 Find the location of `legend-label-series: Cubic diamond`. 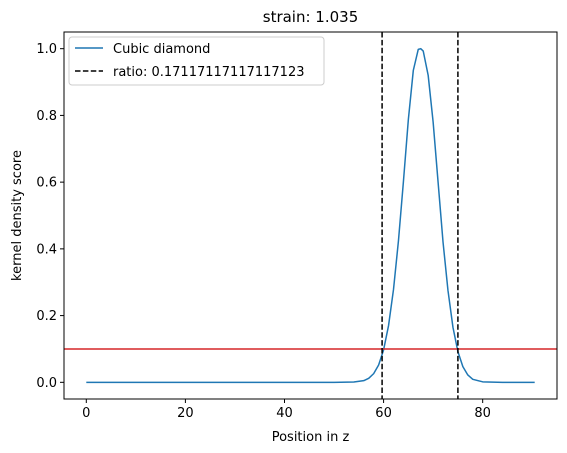

legend-label-series: Cubic diamond is located at coordinates (161, 49).